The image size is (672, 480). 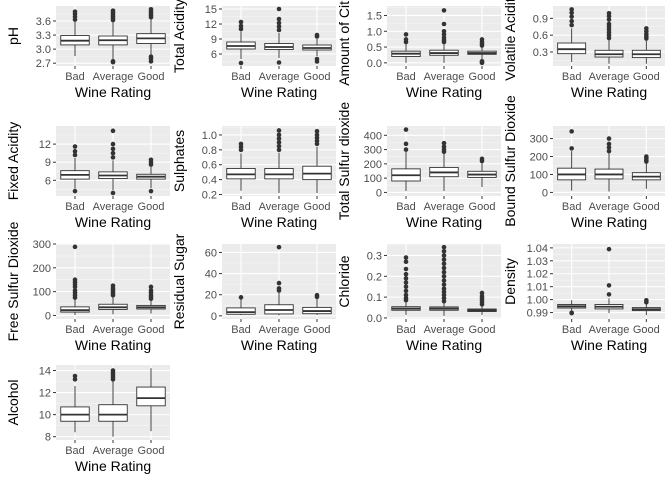 What do you see at coordinates (537, 262) in the screenshot?
I see `y-tick-label: 1.03` at bounding box center [537, 262].